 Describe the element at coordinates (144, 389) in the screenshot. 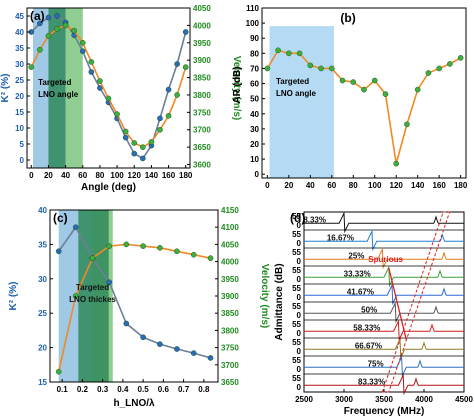

I see `x-tick-label: 0.5` at that location.